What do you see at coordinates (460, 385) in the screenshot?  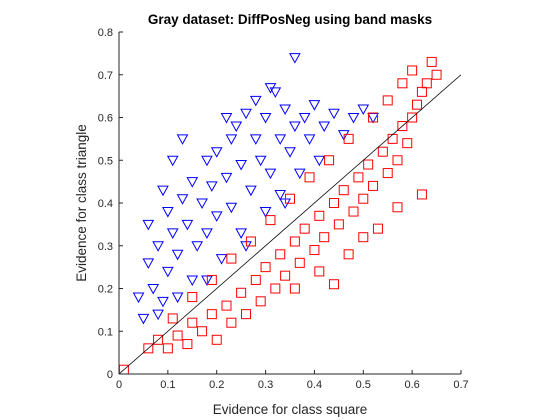 I see `x-tick-label: 0.7` at bounding box center [460, 385].